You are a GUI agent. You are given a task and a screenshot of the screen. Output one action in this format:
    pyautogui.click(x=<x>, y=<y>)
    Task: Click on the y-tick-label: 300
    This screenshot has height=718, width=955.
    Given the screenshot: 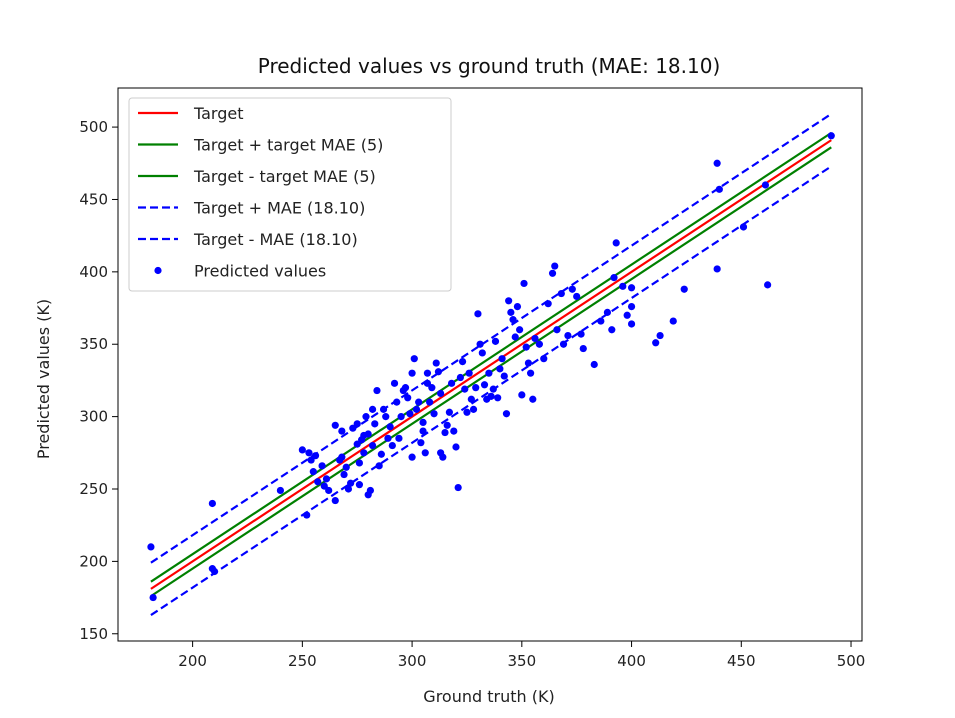 What is the action you would take?
    pyautogui.click(x=93, y=417)
    